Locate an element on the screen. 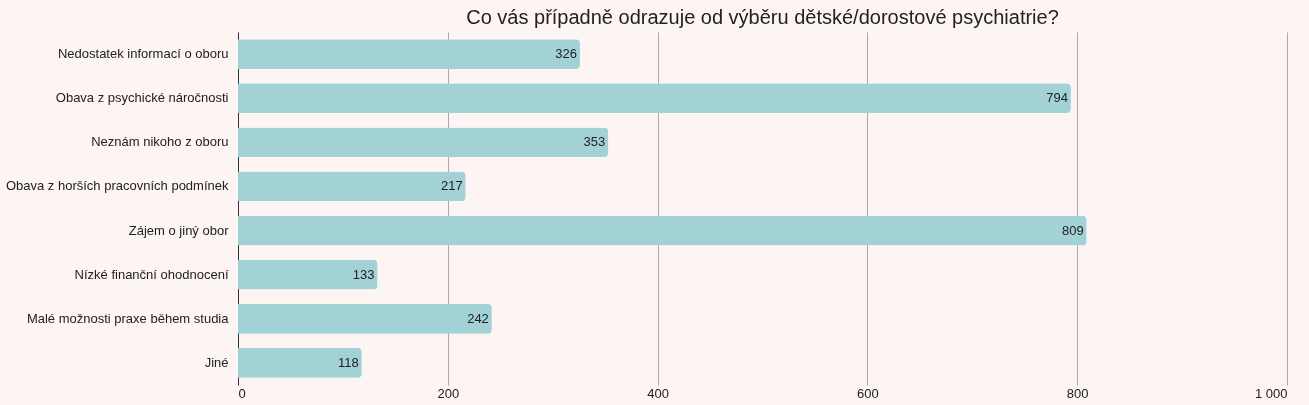  x-tick-label: 200 is located at coordinates (448, 393).